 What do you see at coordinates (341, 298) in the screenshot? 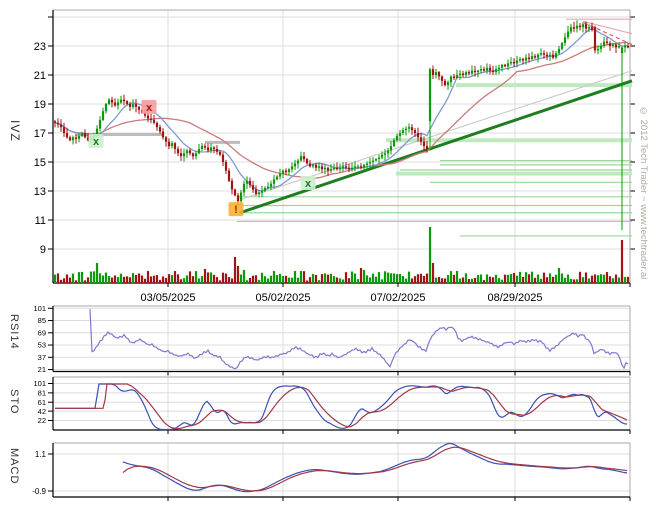
I see `date-axis-labels: 03/05/2025 05/02/2025 07/02/2025 08/29/2025` at bounding box center [341, 298].